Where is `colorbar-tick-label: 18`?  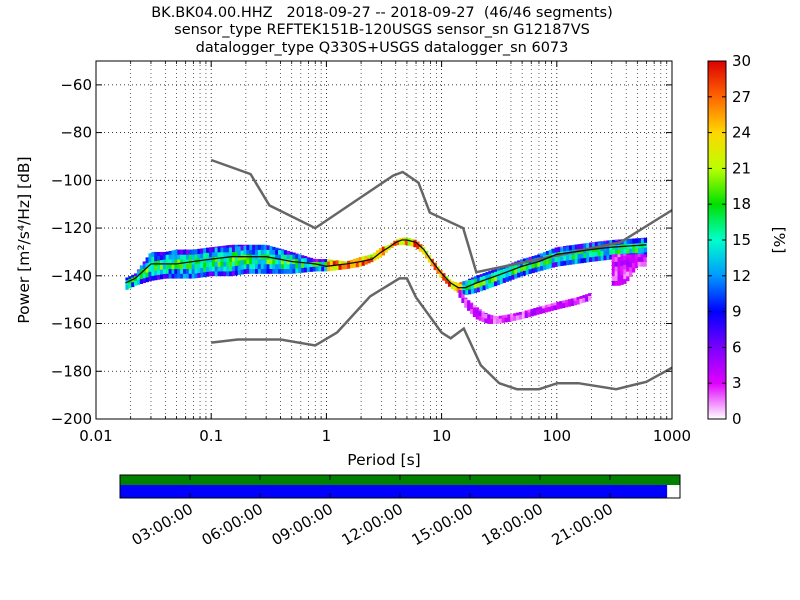
colorbar-tick-label: 18 is located at coordinates (741, 204).